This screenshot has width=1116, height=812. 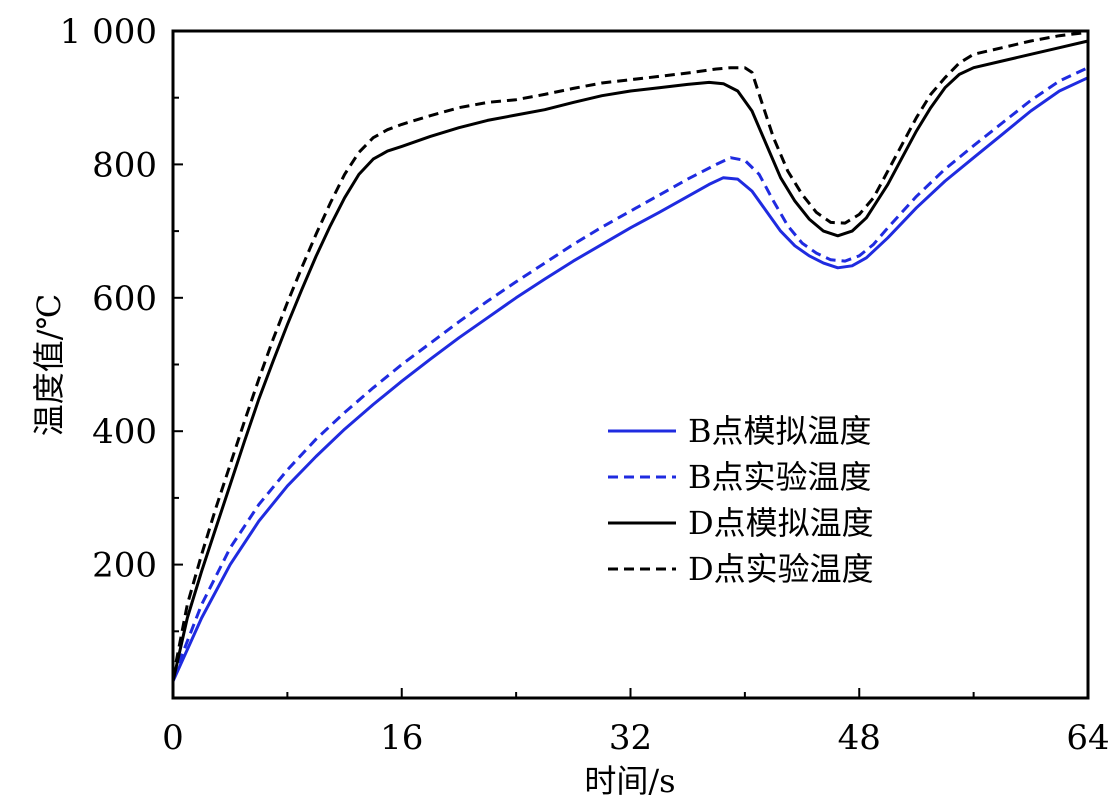 What do you see at coordinates (780, 431) in the screenshot?
I see `legend-label-1: B点模拟温度` at bounding box center [780, 431].